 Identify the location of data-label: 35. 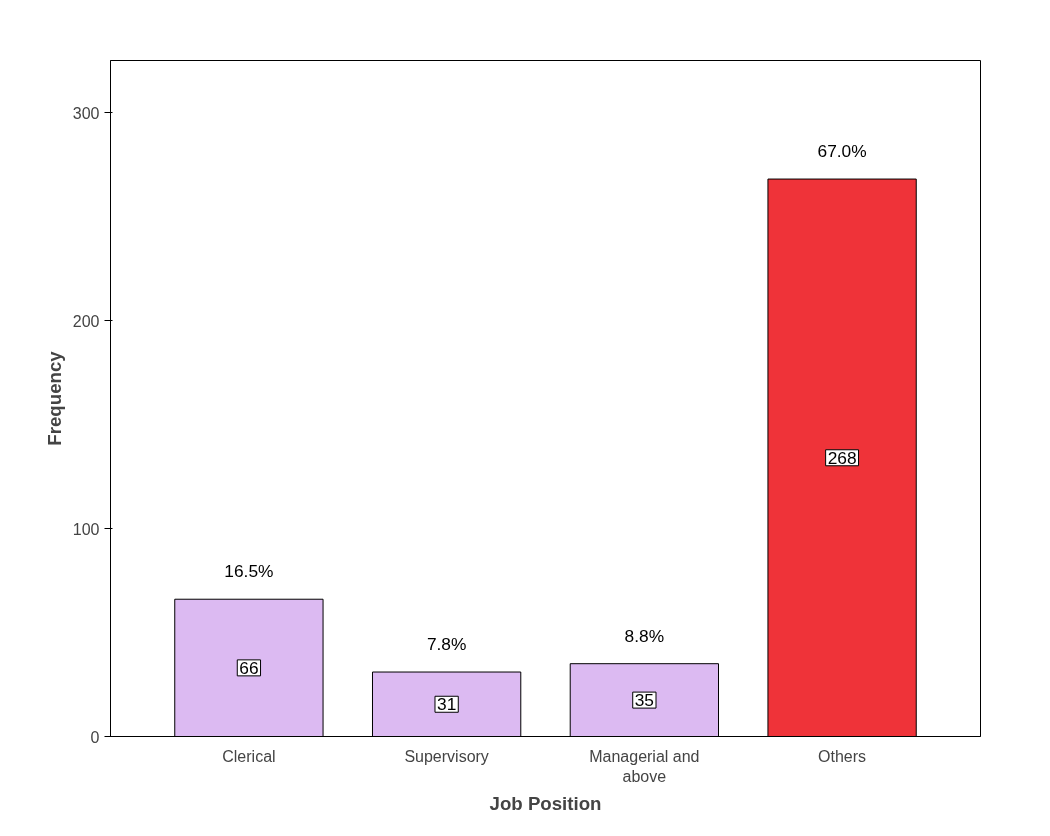
(644, 700).